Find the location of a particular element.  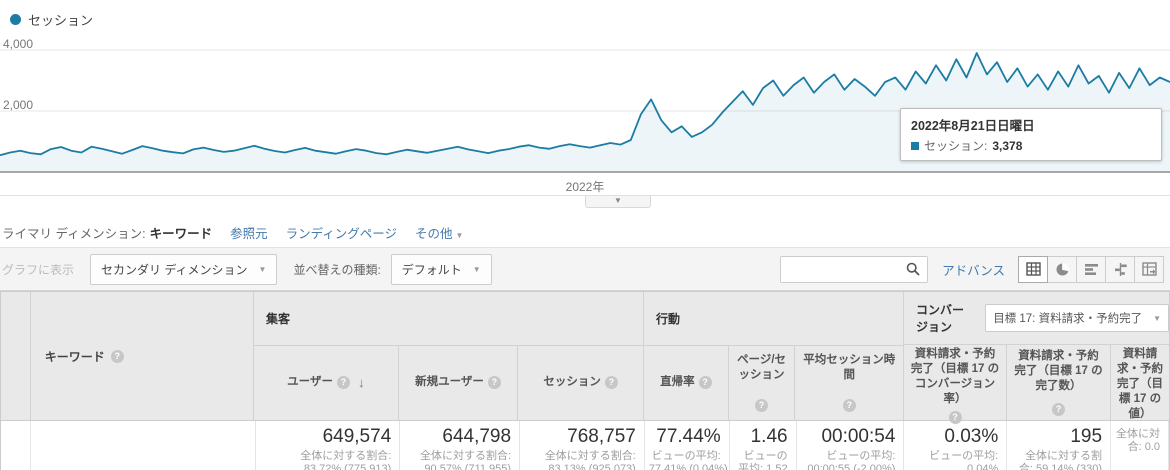

row-select-column-header is located at coordinates (16, 356).